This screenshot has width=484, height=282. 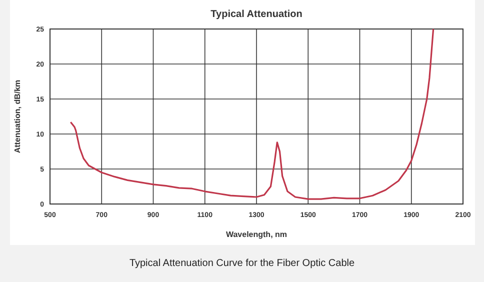 I want to click on x-axis-title: Wavelength, nm, so click(x=257, y=234).